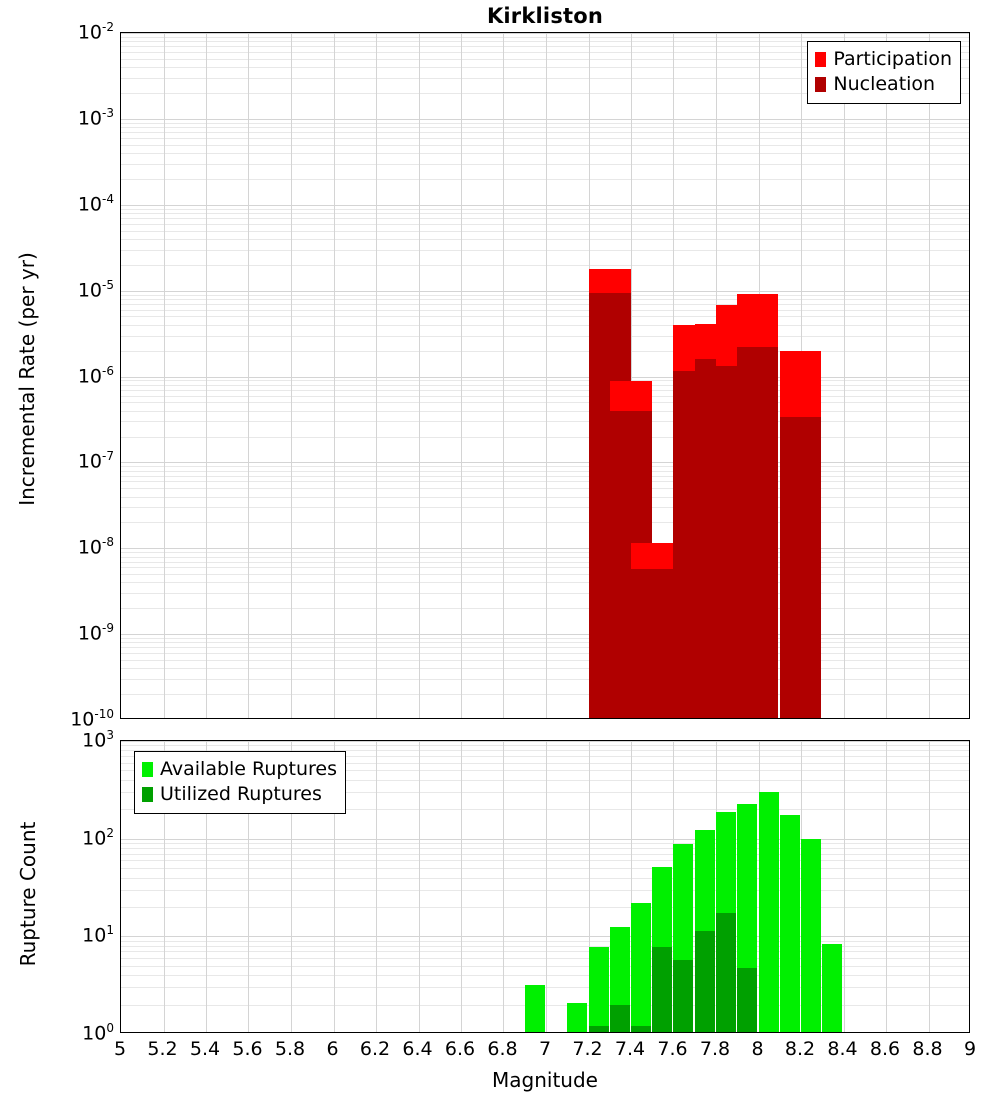 The image size is (1000, 1100). I want to click on legend-label: Utilized Ruptures, so click(241, 794).